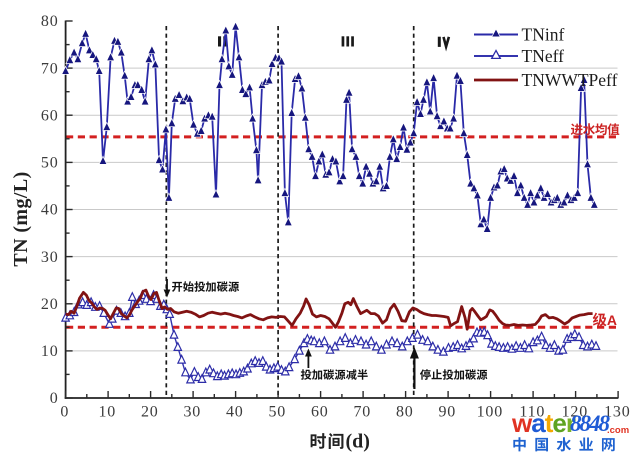  What do you see at coordinates (575, 412) in the screenshot?
I see `svg-text: 120` at bounding box center [575, 412].